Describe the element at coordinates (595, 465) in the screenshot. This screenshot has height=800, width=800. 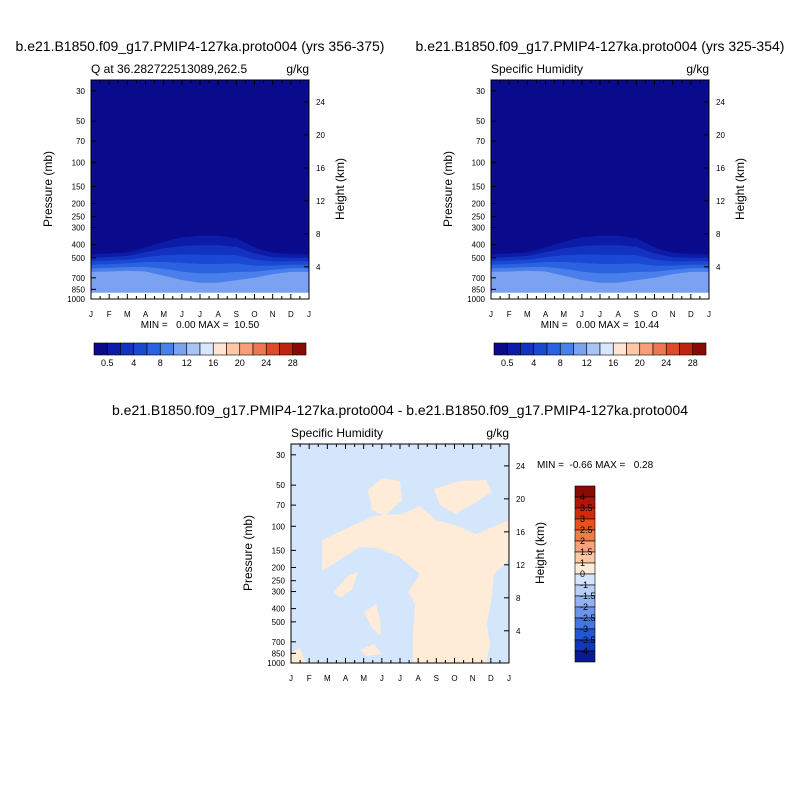
I see `panel-3-stats: MIN = -0.66 MAX = 0.28` at that location.